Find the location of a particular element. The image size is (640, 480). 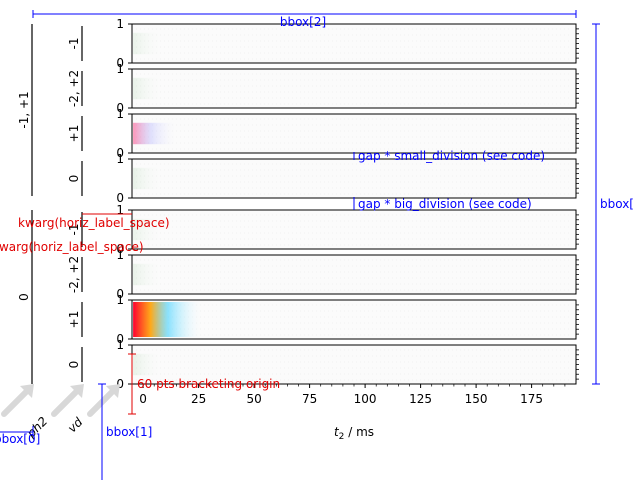

horiz-space-label-1: kwarg(horiz_label_space) is located at coordinates (94, 223).